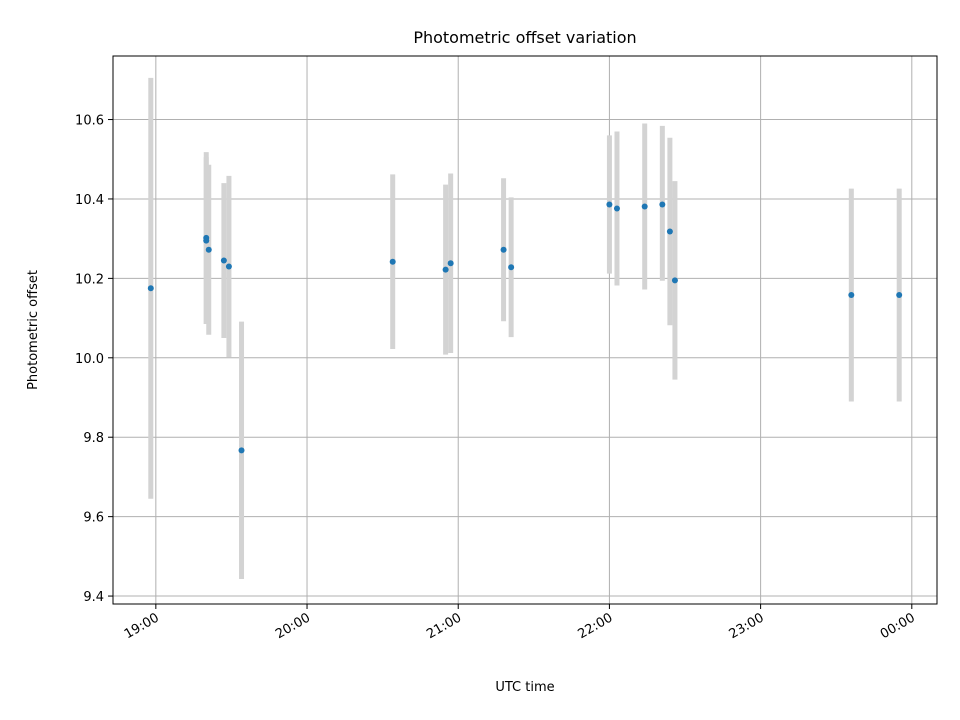 This screenshot has height=720, width=960. I want to click on y-axis-label: Photometric offset, so click(33, 330).